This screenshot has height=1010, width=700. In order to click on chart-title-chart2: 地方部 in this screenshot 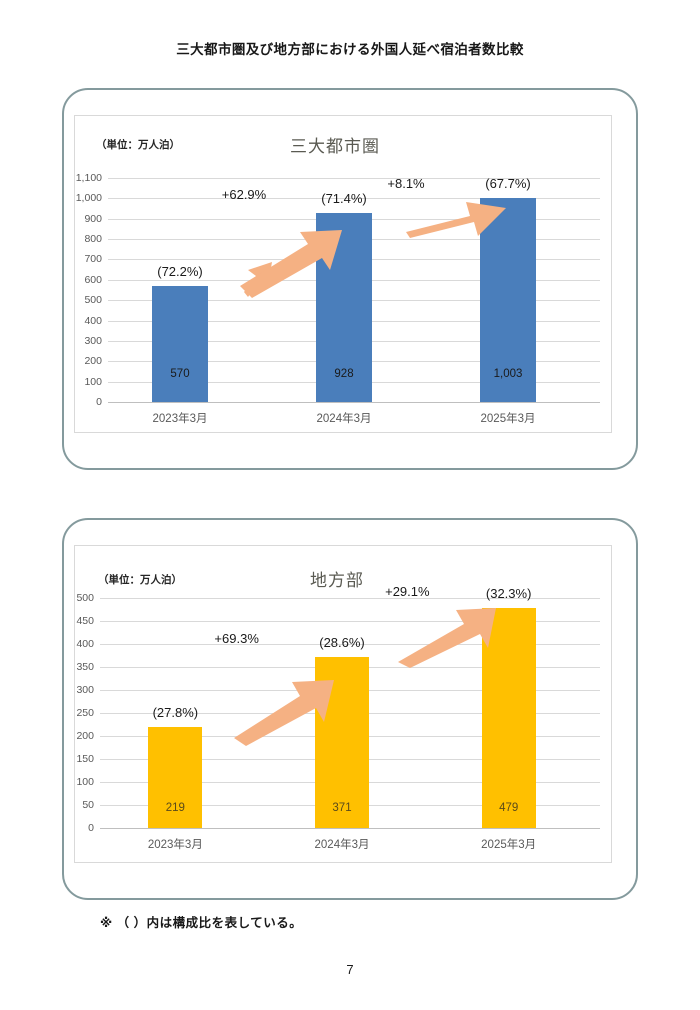, I will do `click(337, 580)`.